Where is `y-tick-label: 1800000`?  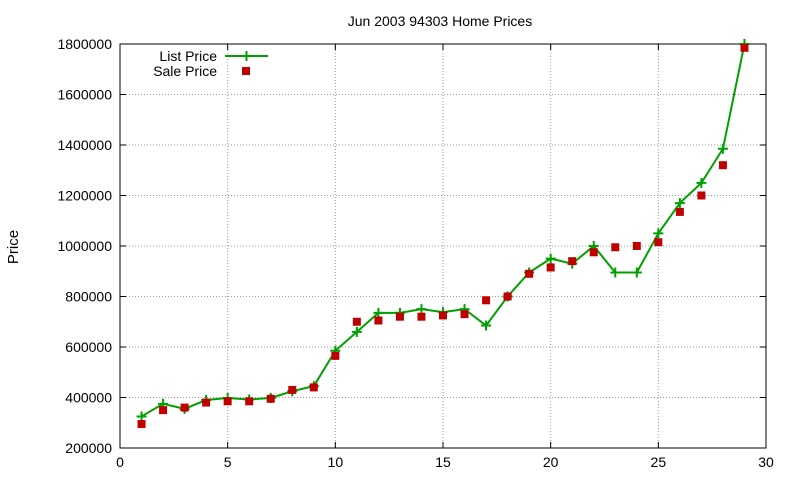
y-tick-label: 1800000 is located at coordinates (84, 44).